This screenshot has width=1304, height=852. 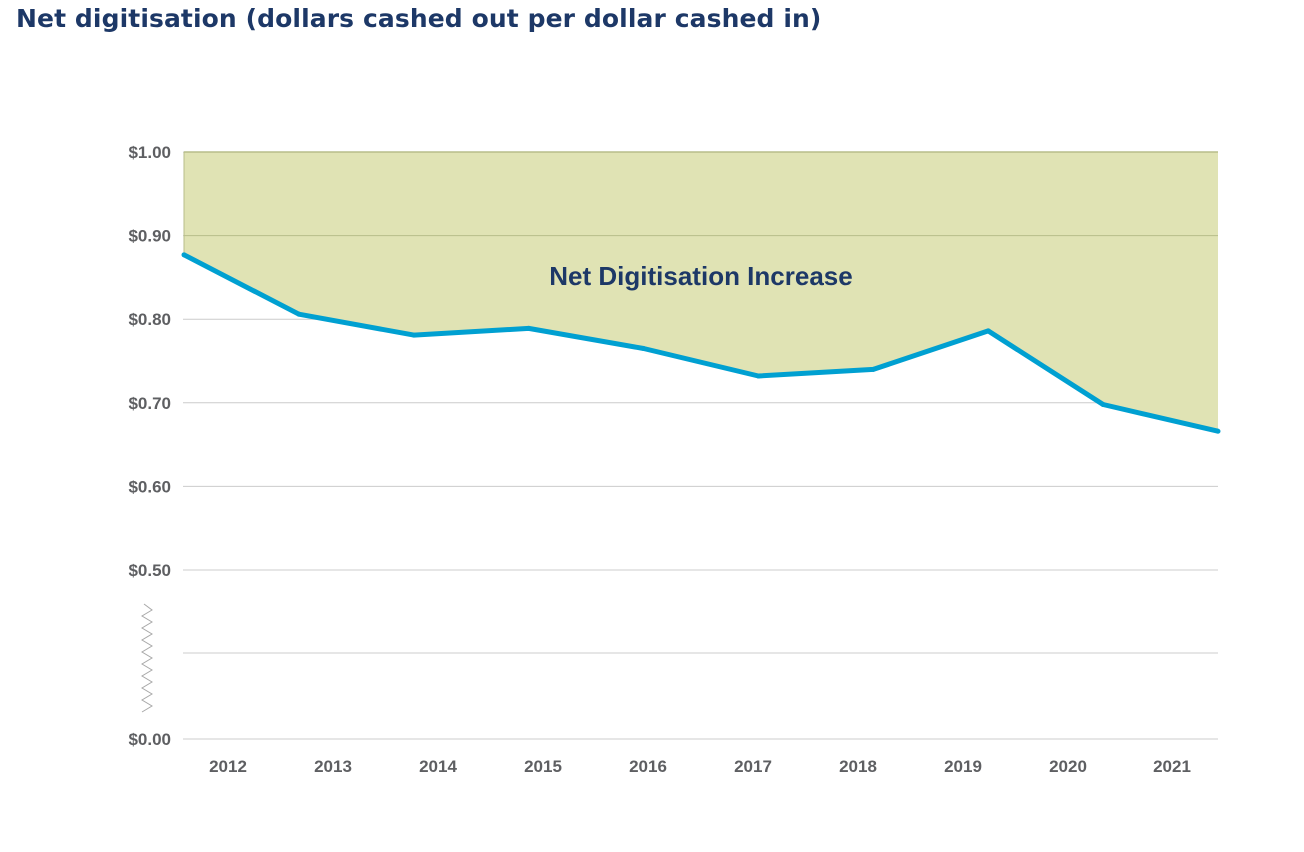 What do you see at coordinates (184, 255) in the screenshot?
I see `data-point-2012` at bounding box center [184, 255].